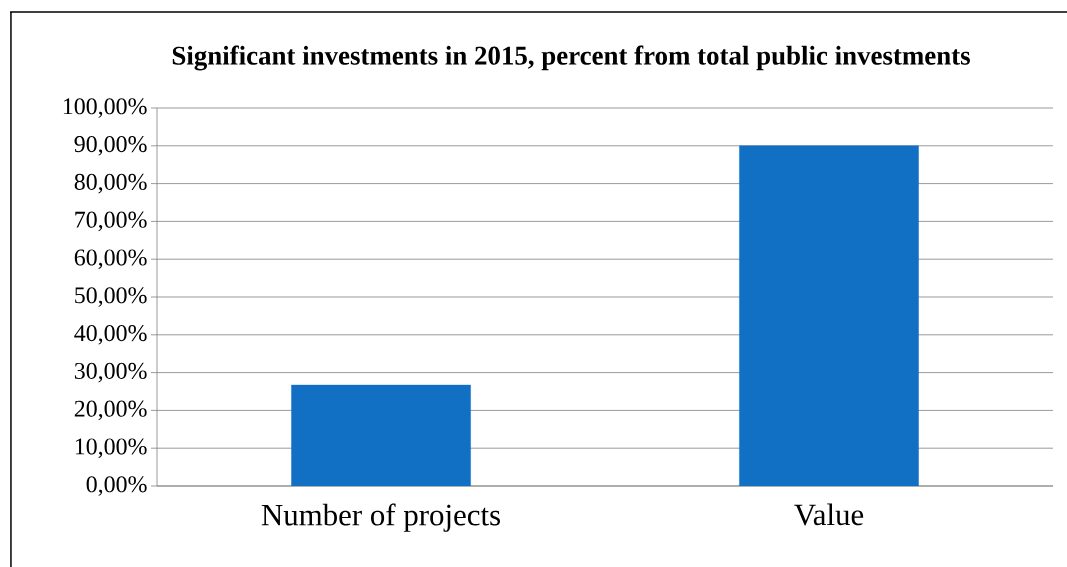 The width and height of the screenshot is (1067, 567). Describe the element at coordinates (116, 486) in the screenshot. I see `y-tick-label: 0,00%` at that location.